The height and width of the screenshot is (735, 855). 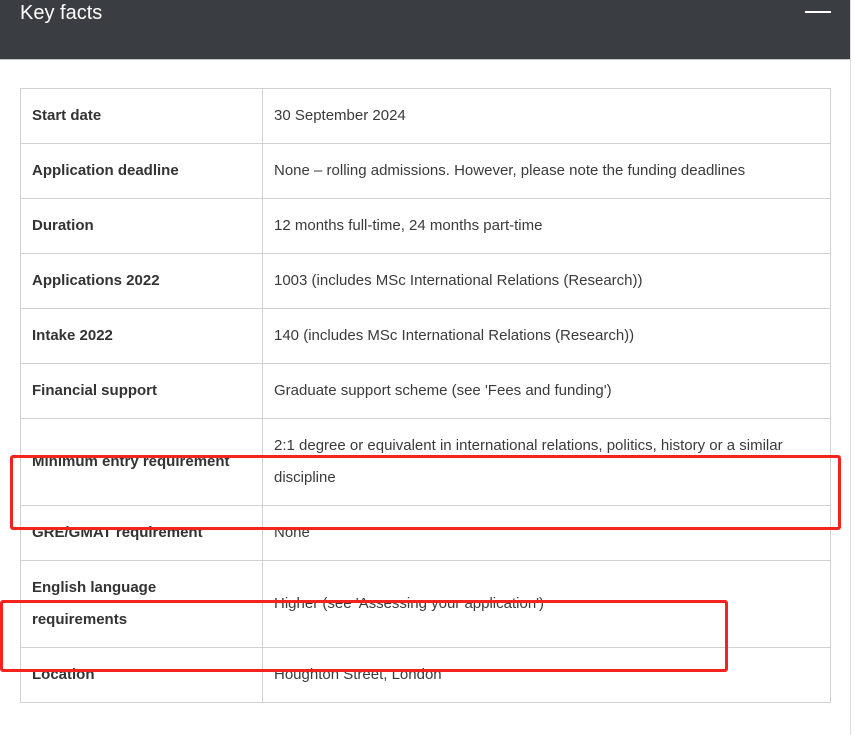 I want to click on row-label: Applications 2022, so click(x=141, y=281).